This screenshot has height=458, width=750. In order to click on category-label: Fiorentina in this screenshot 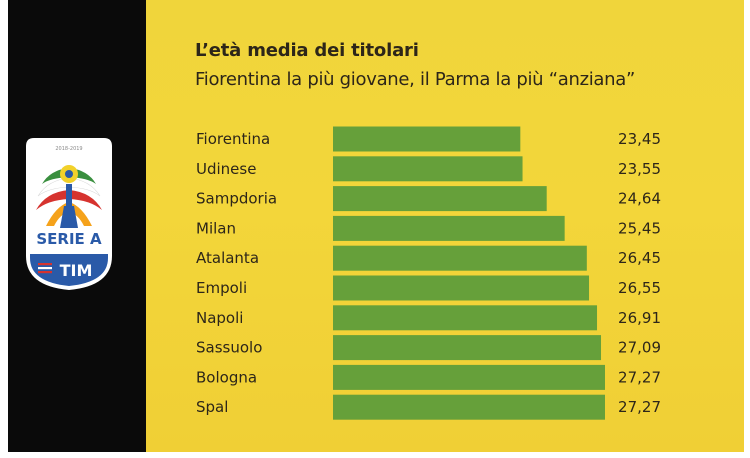, I will do `click(233, 139)`.